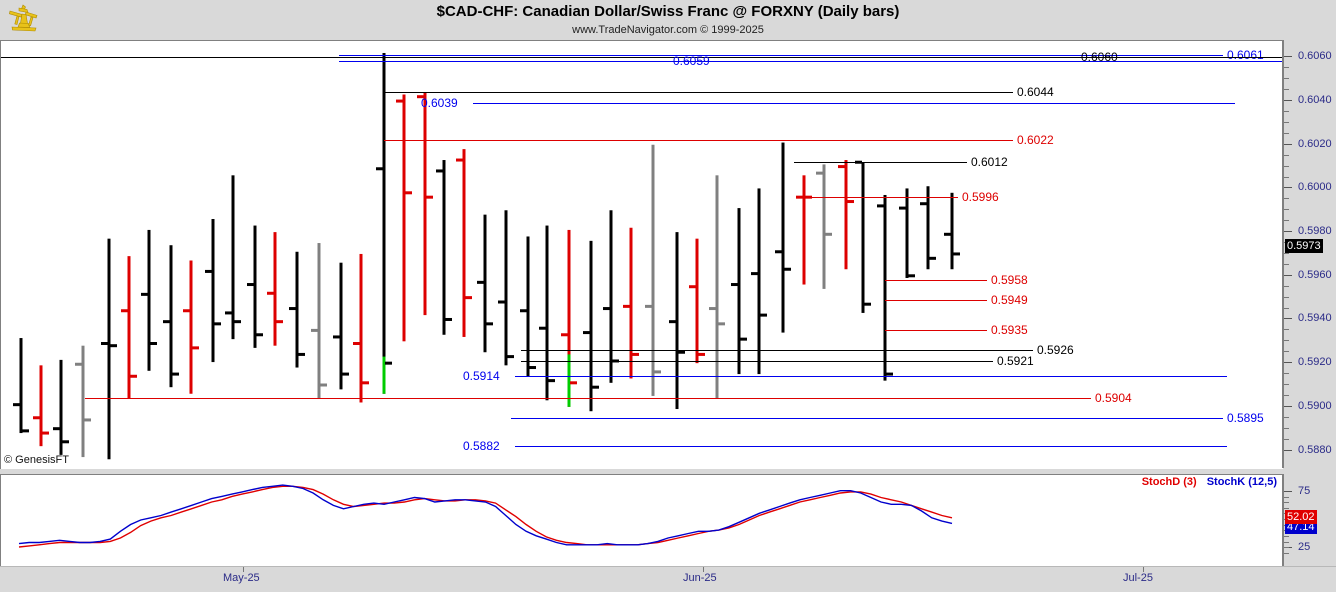 The image size is (1336, 592). I want to click on level-label: 0.6022, so click(1035, 140).